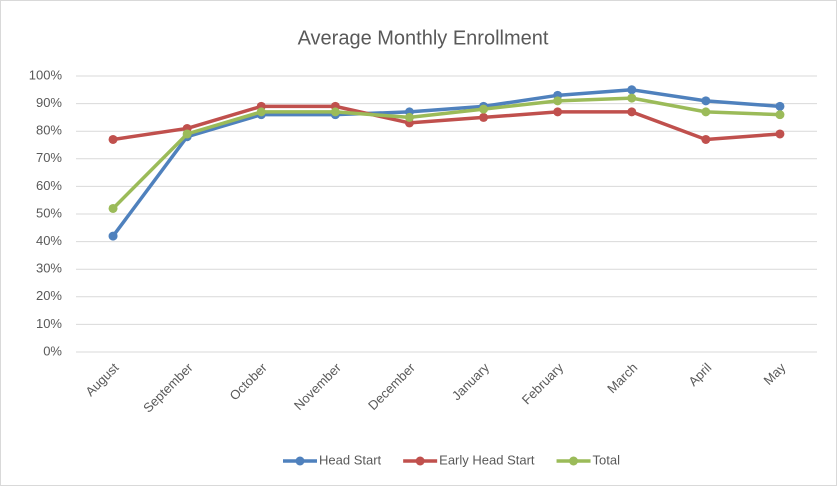  What do you see at coordinates (607, 459) in the screenshot?
I see `legend-label: Total` at bounding box center [607, 459].